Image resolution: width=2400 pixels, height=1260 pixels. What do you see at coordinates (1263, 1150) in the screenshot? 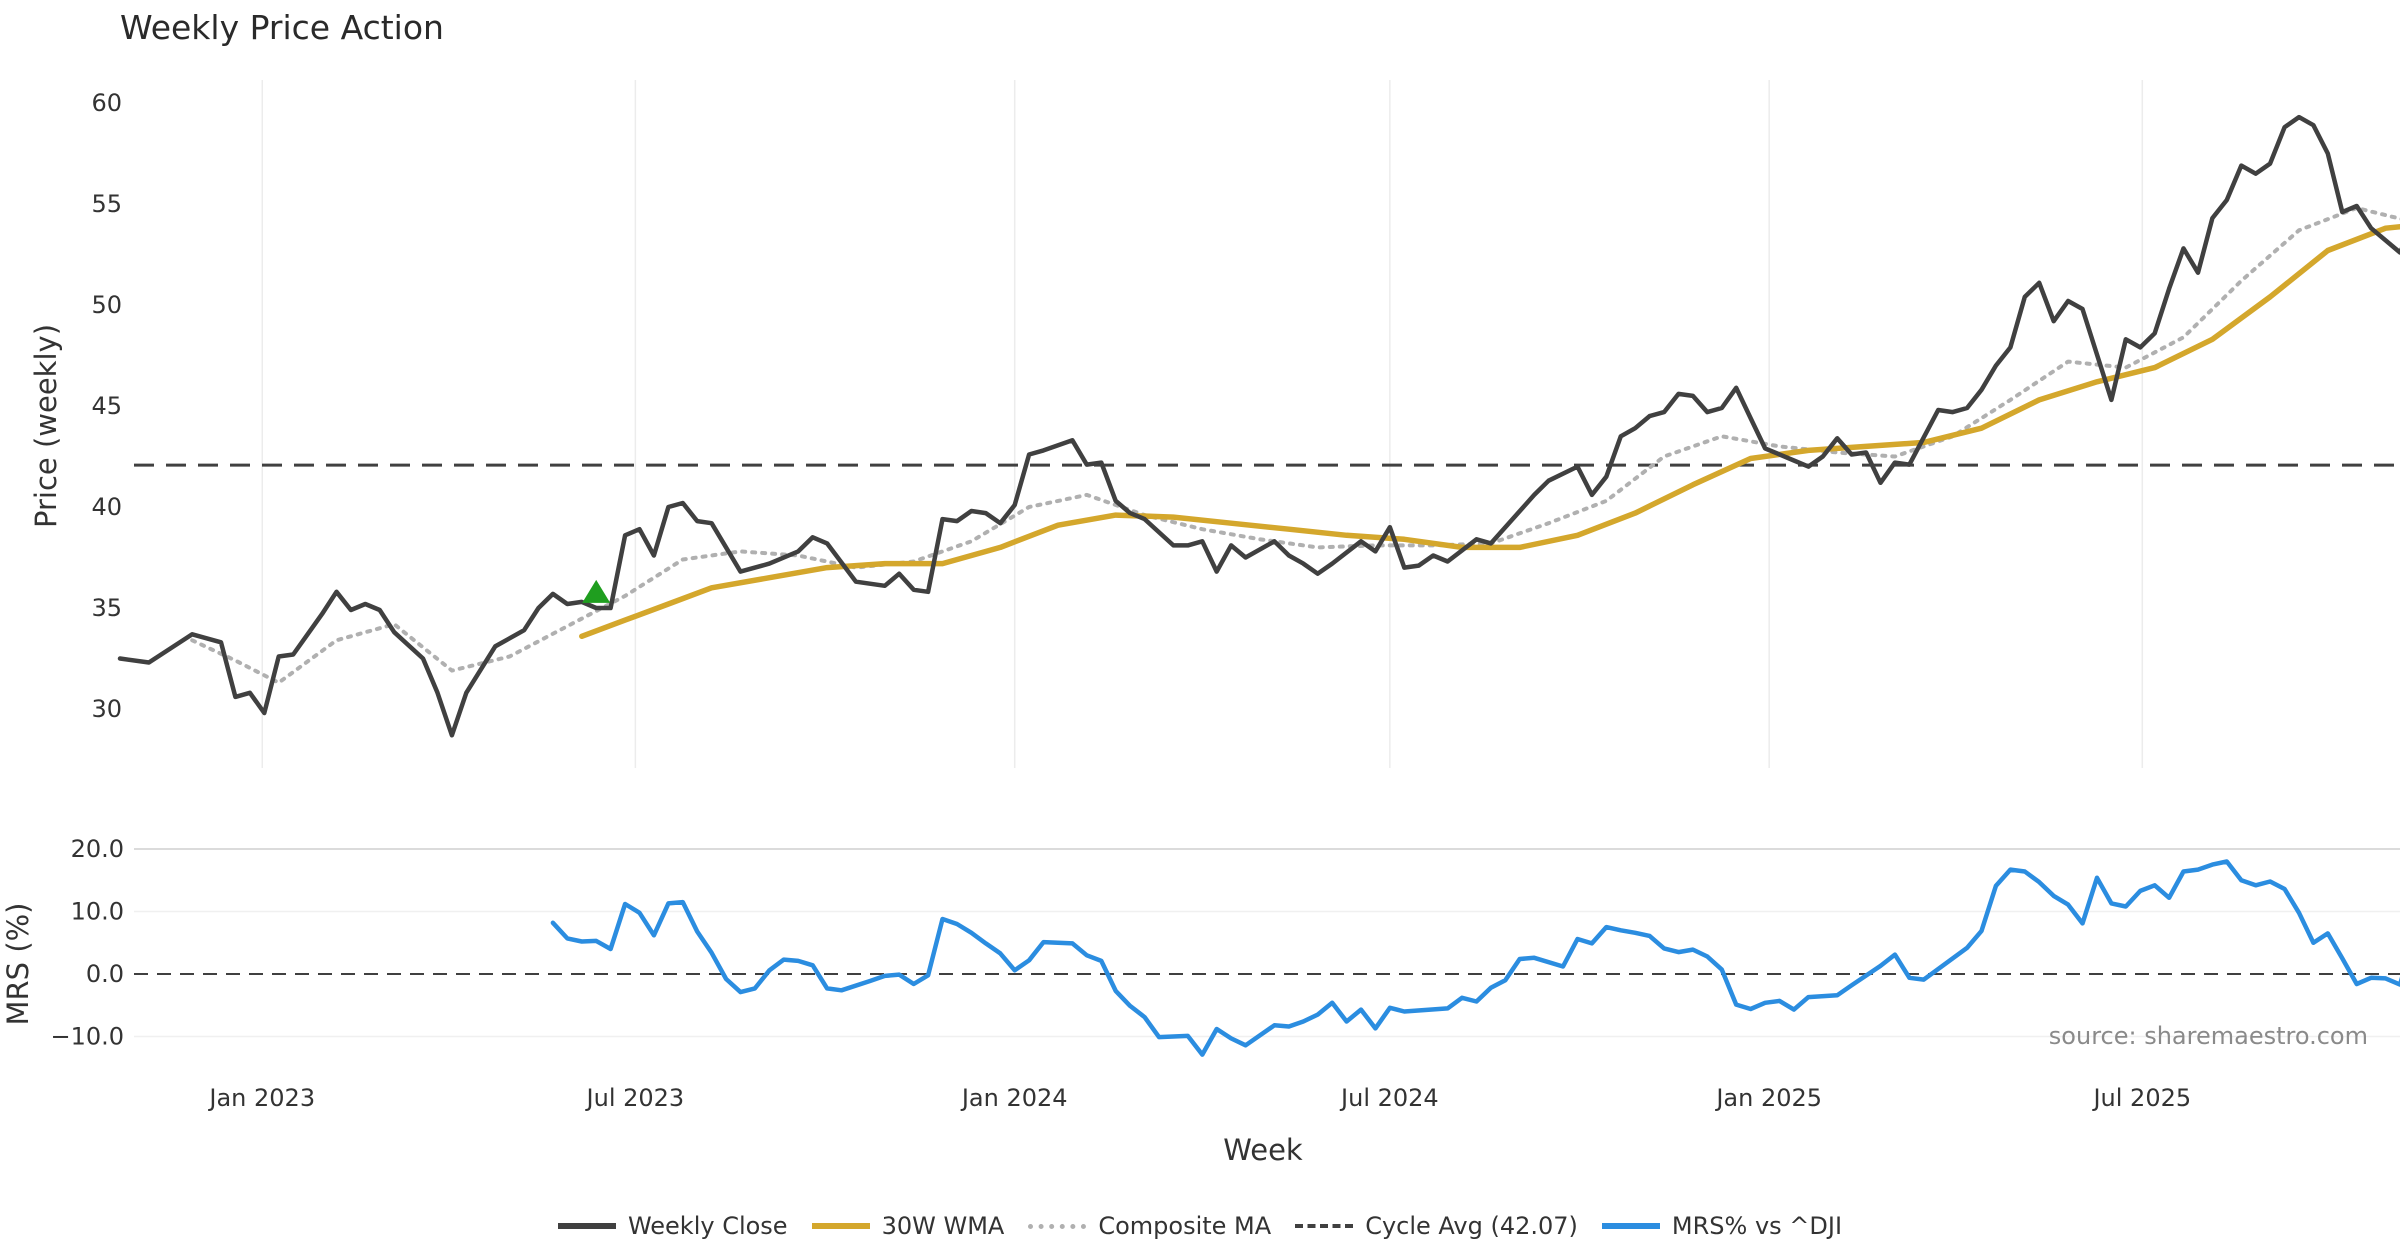
I see `x-axis-title: Week` at bounding box center [1263, 1150].